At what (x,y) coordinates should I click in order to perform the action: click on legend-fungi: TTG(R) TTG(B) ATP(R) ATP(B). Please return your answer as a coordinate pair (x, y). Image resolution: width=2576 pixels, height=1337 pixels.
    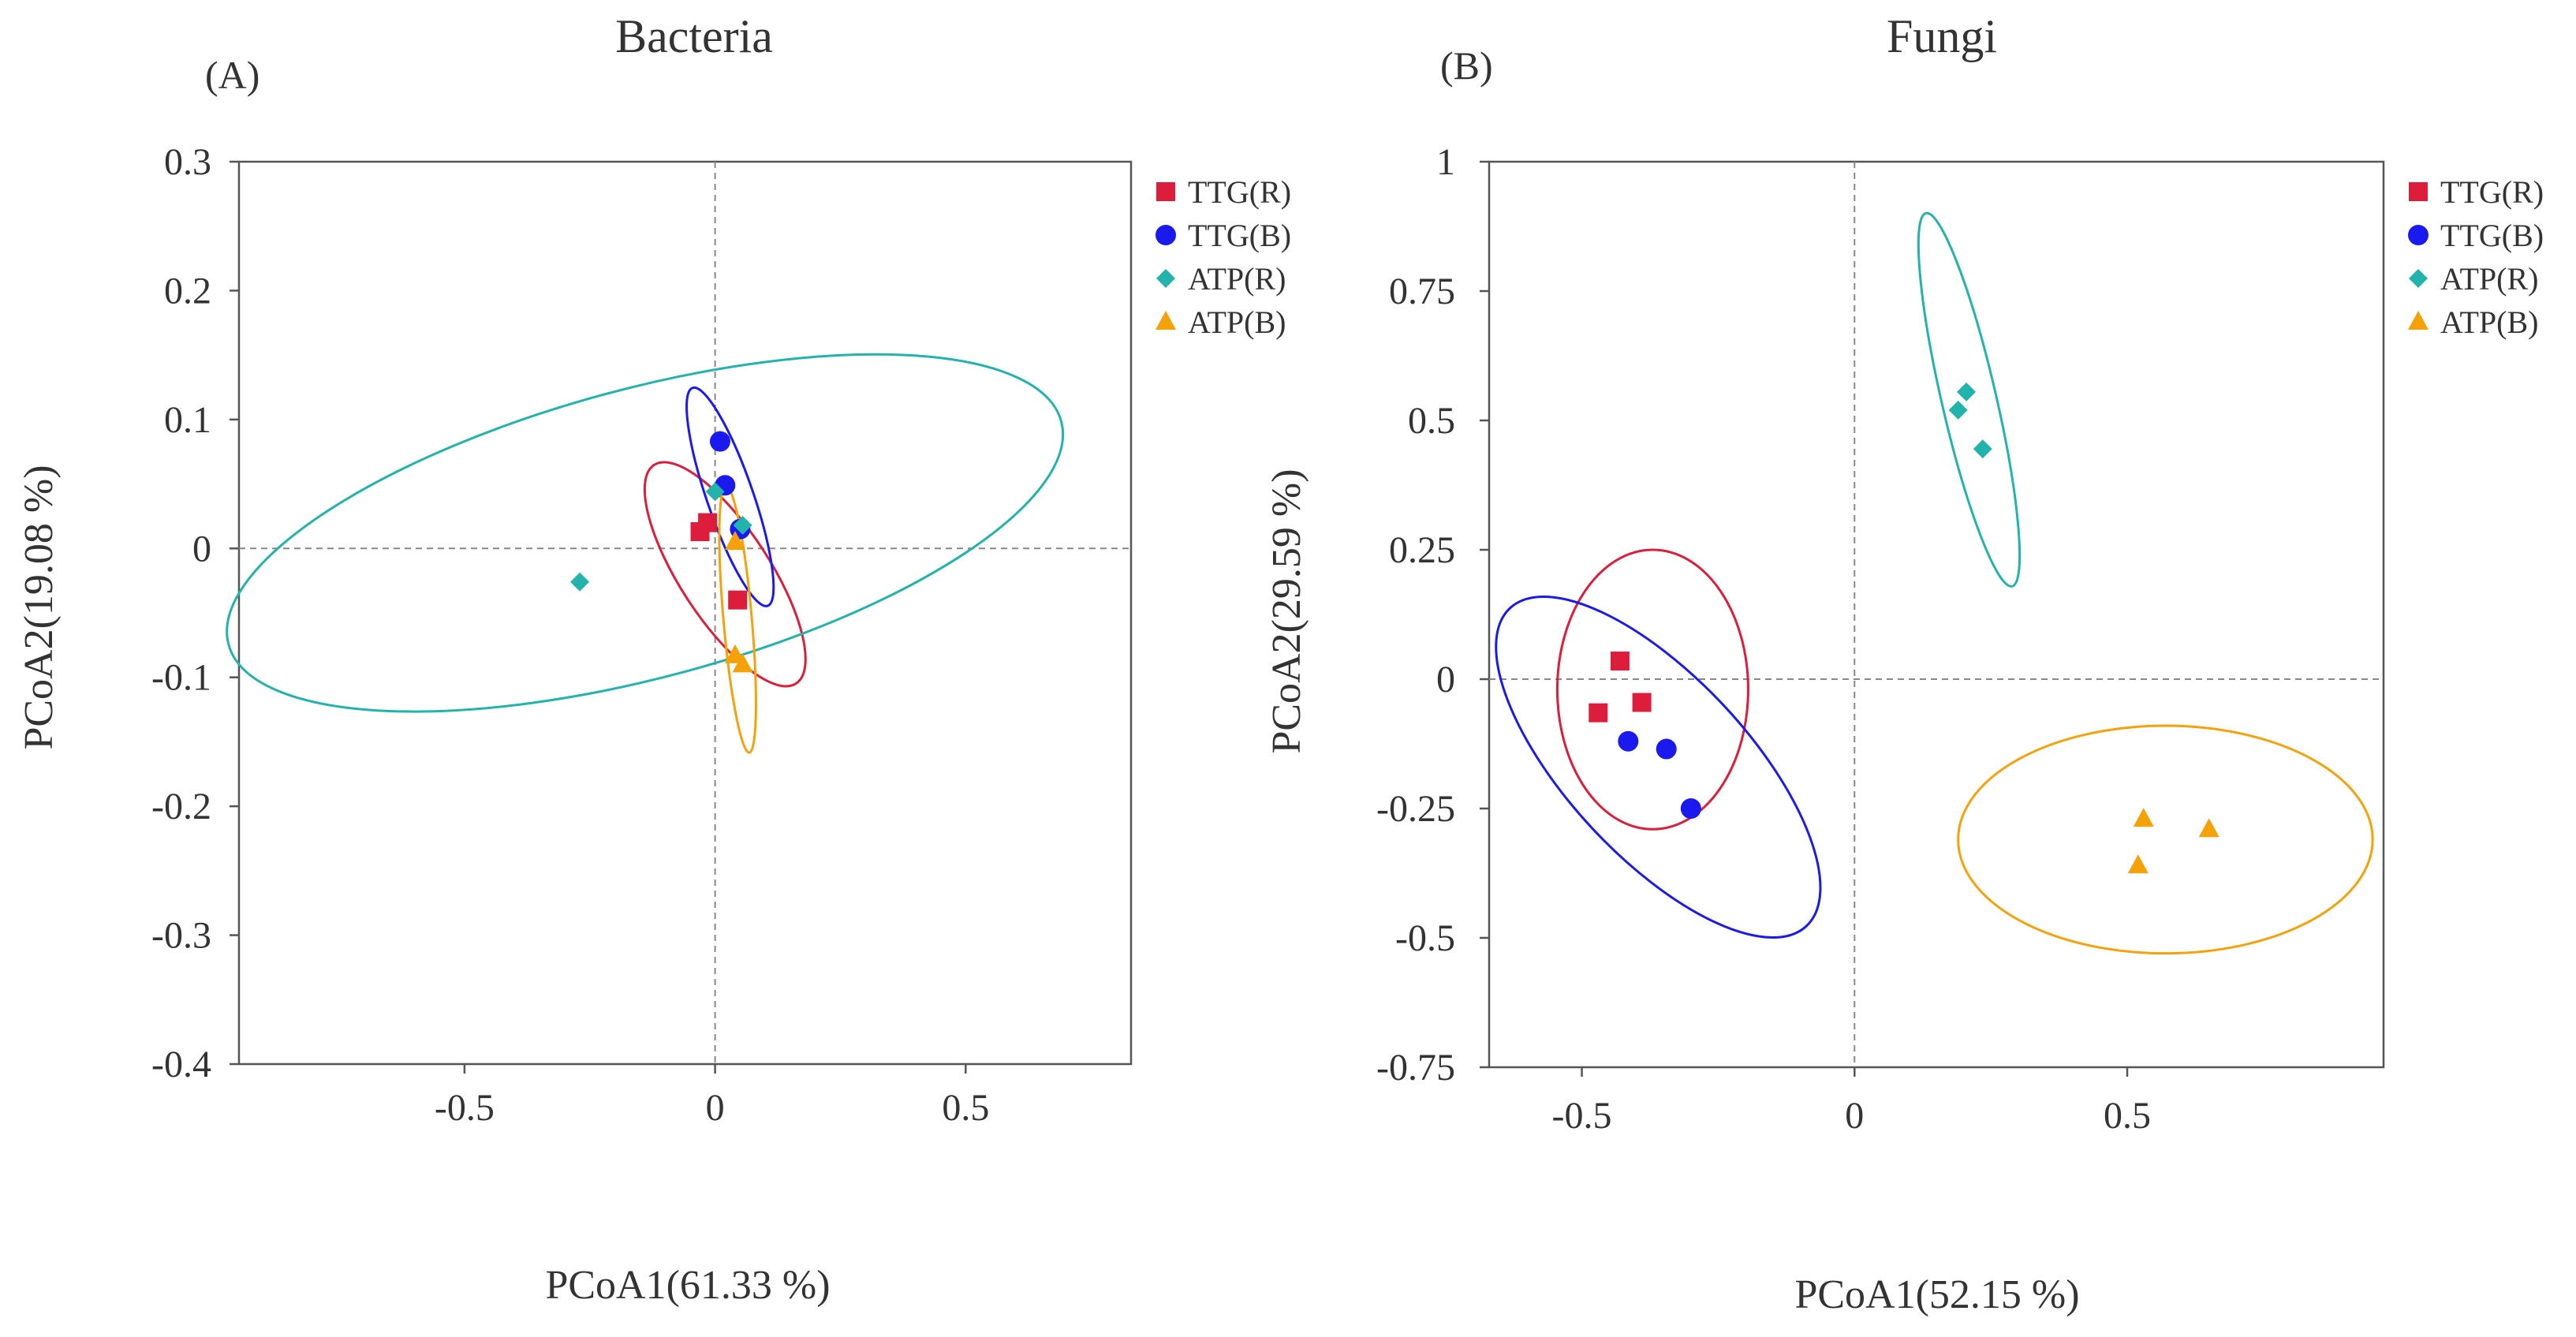
    Looking at the image, I should click on (2476, 257).